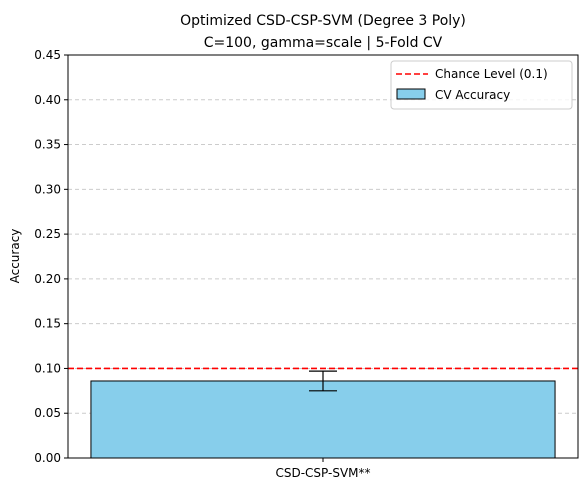 The height and width of the screenshot is (484, 584). What do you see at coordinates (47, 100) in the screenshot?
I see `y-tick-label: 0.40` at bounding box center [47, 100].